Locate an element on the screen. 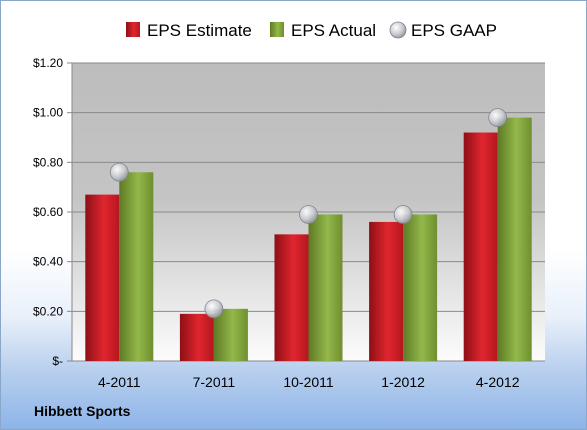  x-tick-label: 4-2012 is located at coordinates (498, 382).